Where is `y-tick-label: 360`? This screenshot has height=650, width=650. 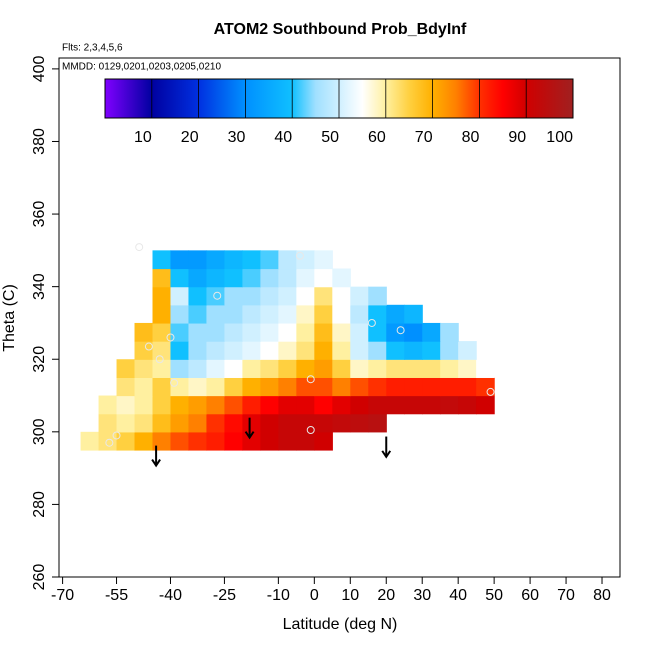 y-tick-label: 360 is located at coordinates (39, 214).